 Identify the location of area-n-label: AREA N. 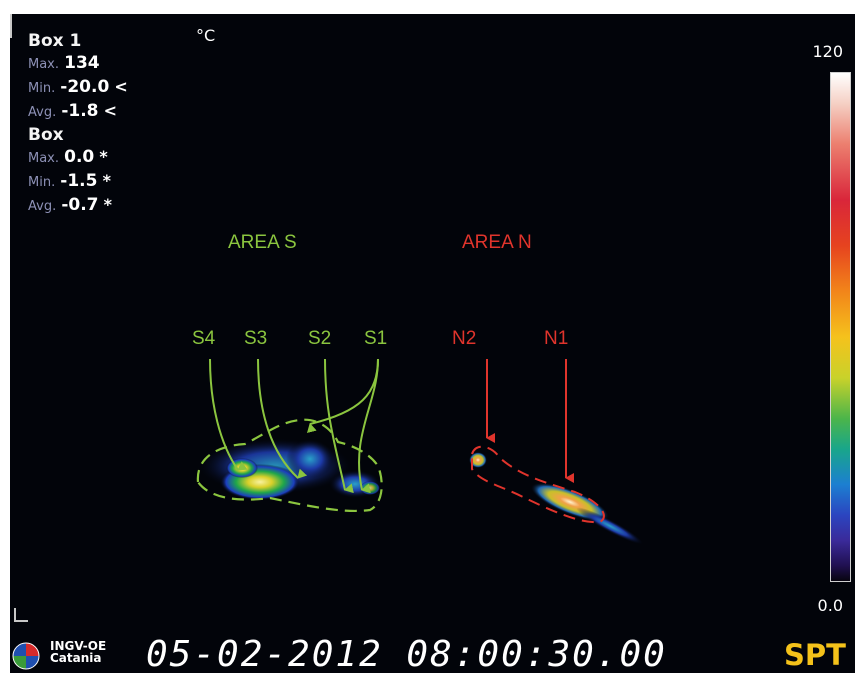
(497, 242).